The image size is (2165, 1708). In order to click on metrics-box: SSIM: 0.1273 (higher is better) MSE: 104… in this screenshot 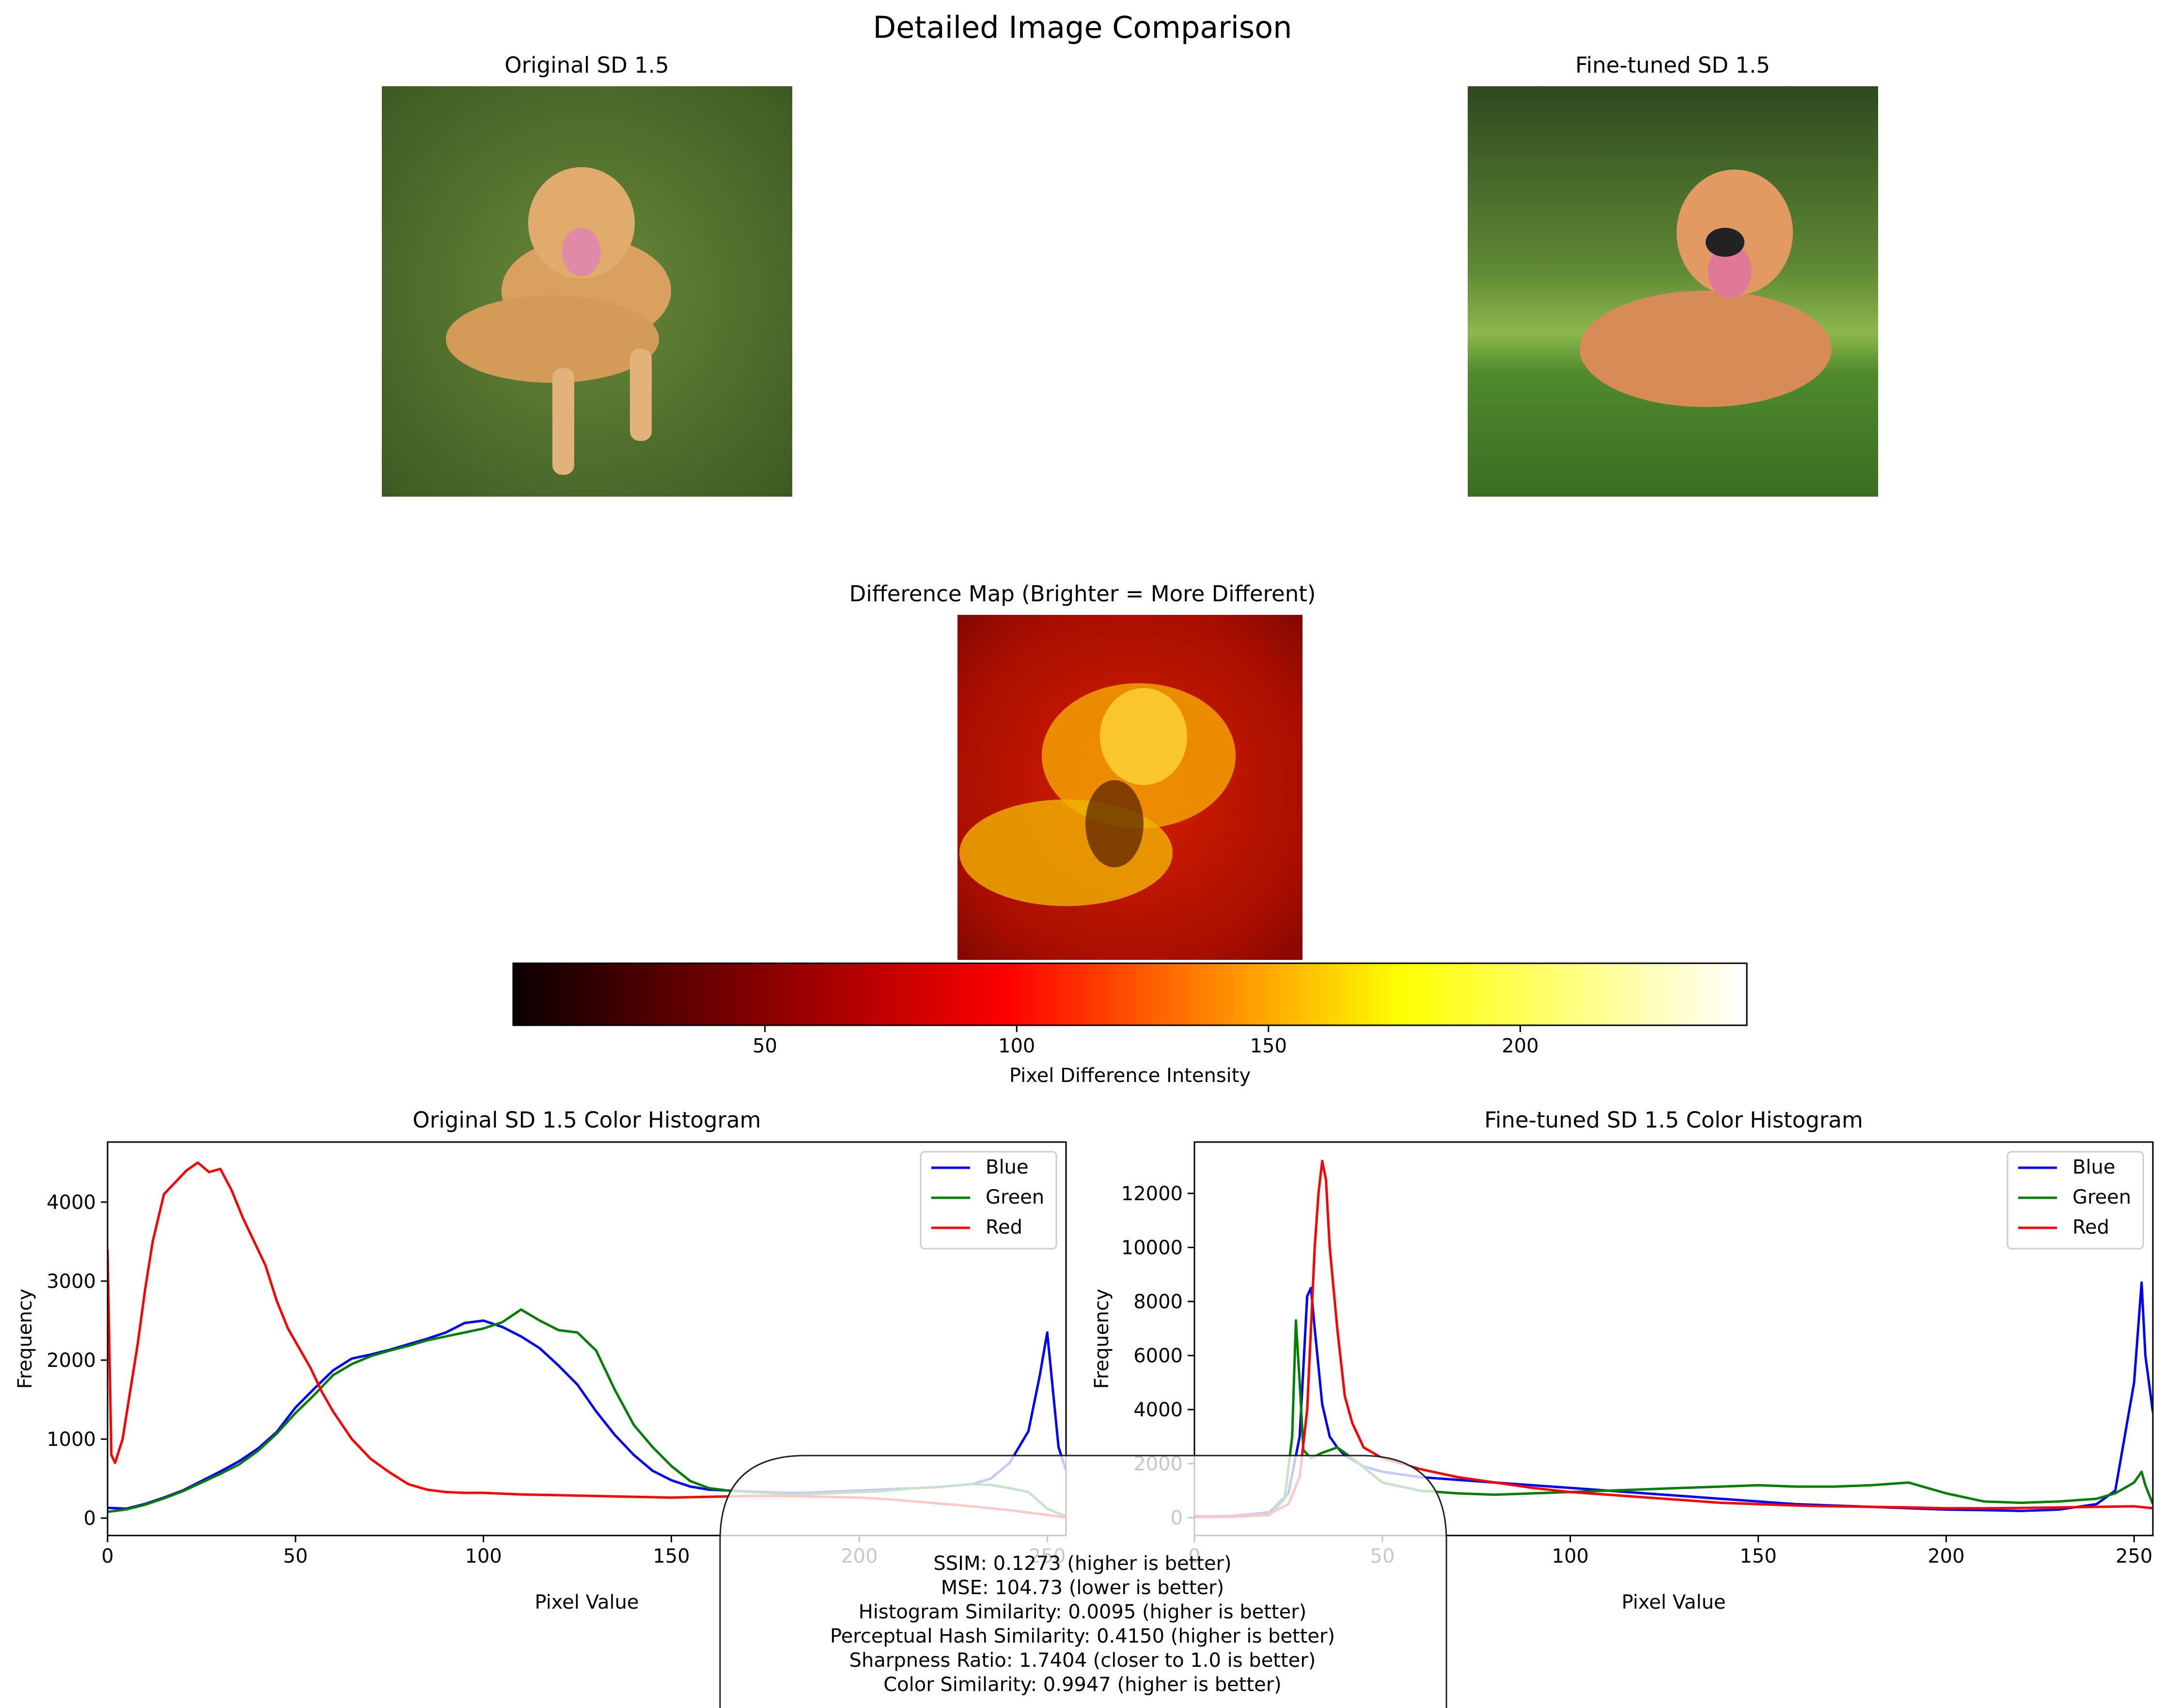, I will do `click(1083, 1581)`.